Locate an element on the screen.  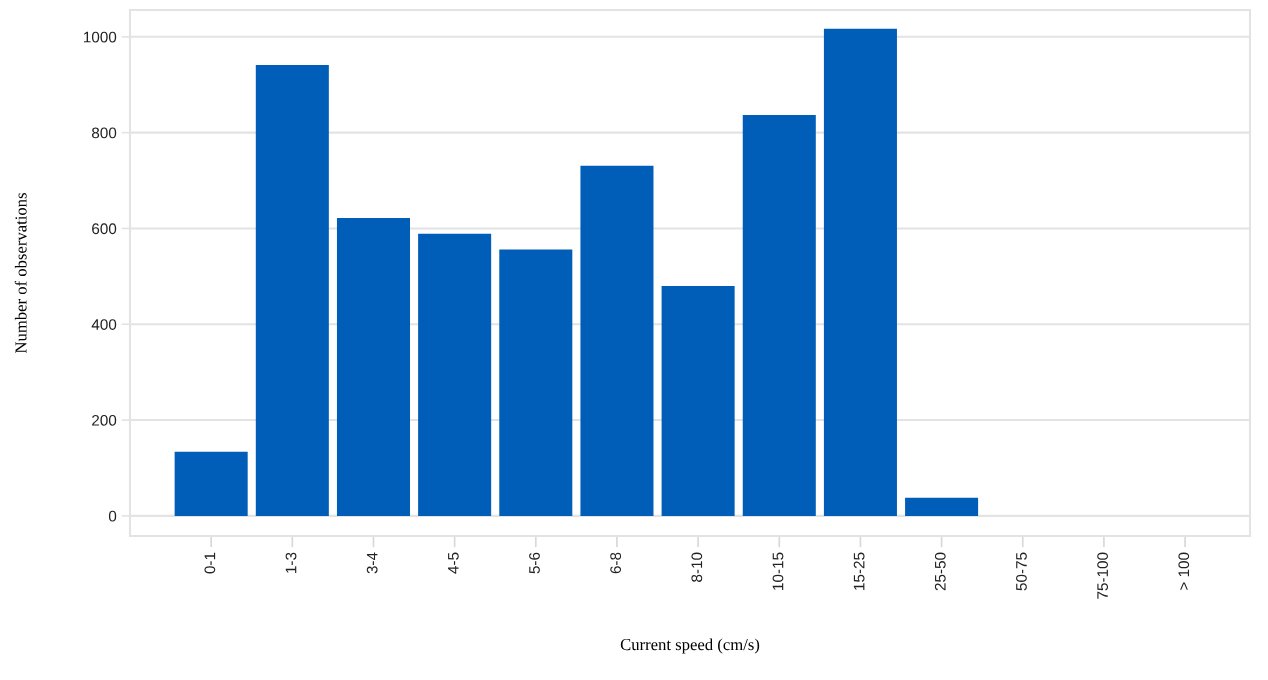
x-tick-label: > 100 is located at coordinates (1184, 571).